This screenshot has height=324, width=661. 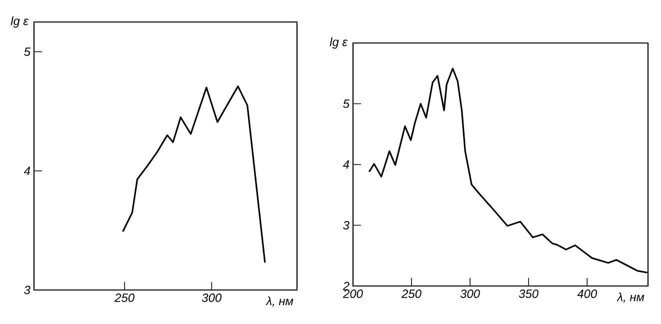 What do you see at coordinates (587, 294) in the screenshot?
I see `x-tick-label: 400` at bounding box center [587, 294].